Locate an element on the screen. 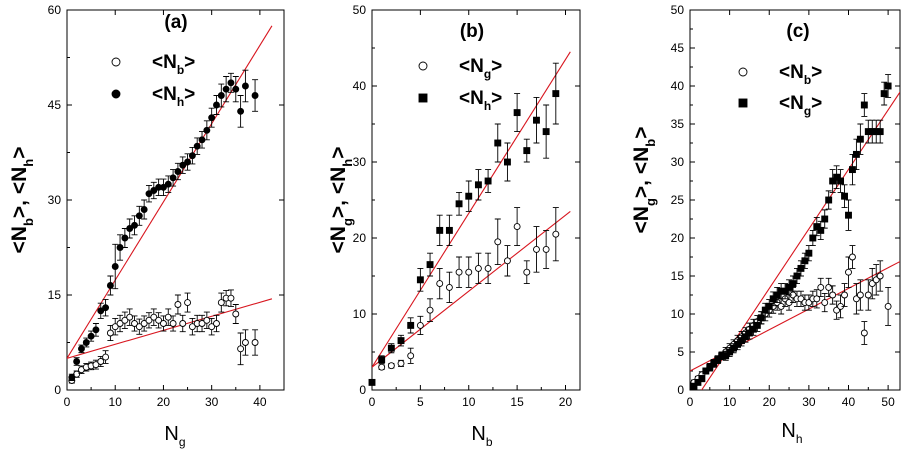  y-tick-label: 15 is located at coordinates (678, 276).